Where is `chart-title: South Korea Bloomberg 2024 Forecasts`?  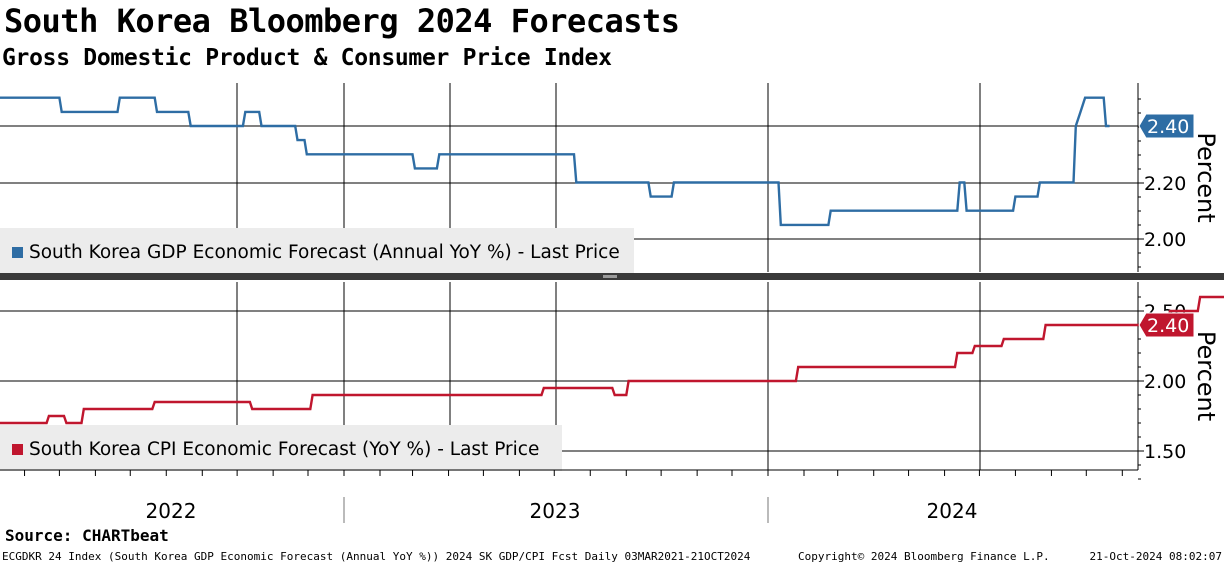 chart-title: South Korea Bloomberg 2024 Forecasts is located at coordinates (342, 21).